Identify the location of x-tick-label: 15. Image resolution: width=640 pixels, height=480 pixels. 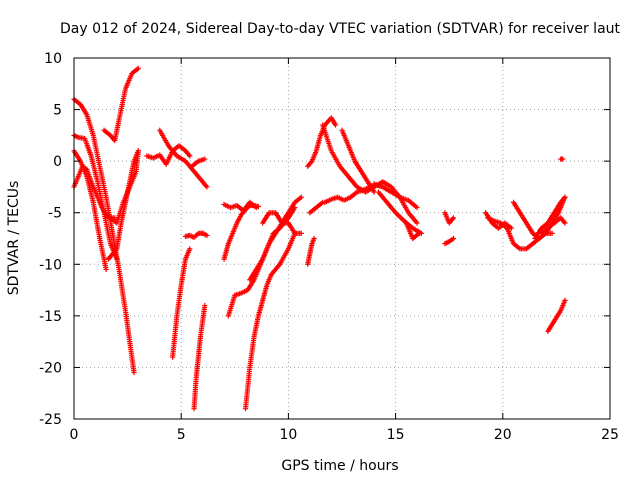
(396, 435).